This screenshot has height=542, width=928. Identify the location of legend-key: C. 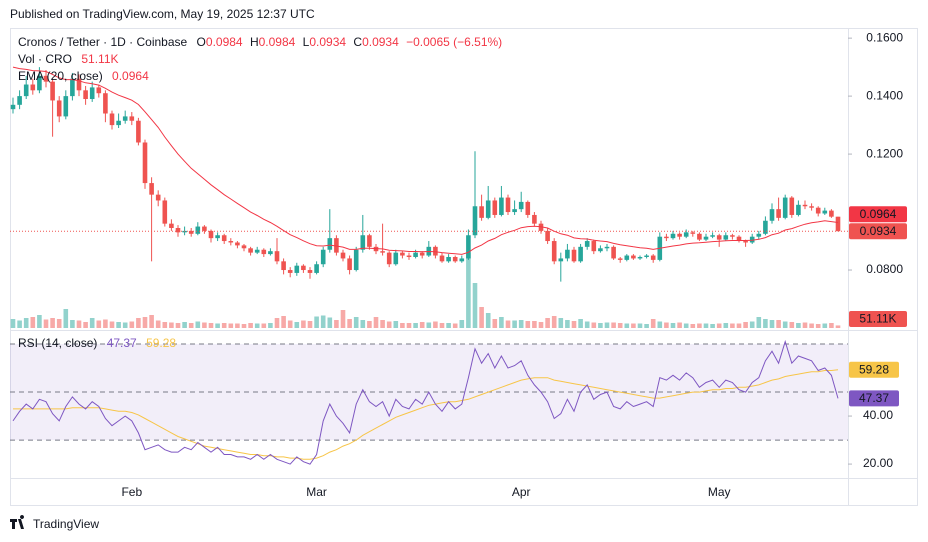
(357, 42).